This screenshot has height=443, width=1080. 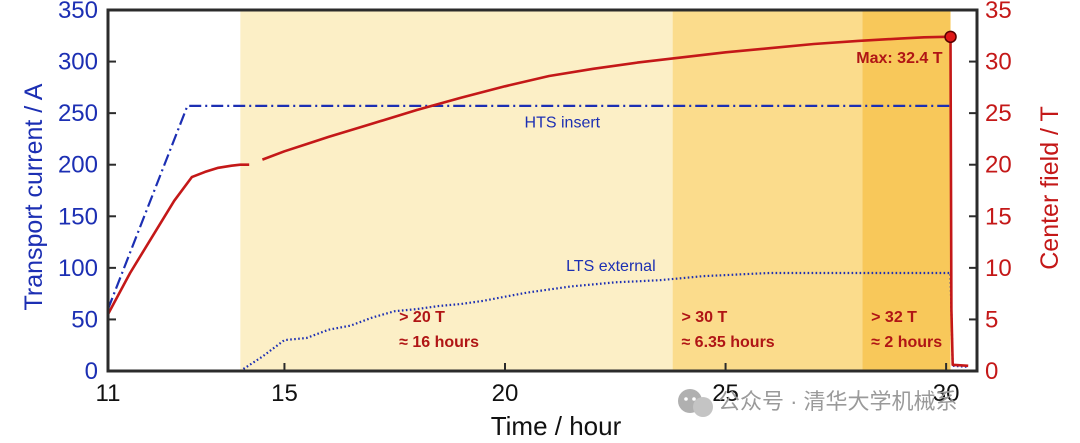 What do you see at coordinates (87, 192) in the screenshot?
I see `left-axis: 0 50 100 150 200 250 300 350` at bounding box center [87, 192].